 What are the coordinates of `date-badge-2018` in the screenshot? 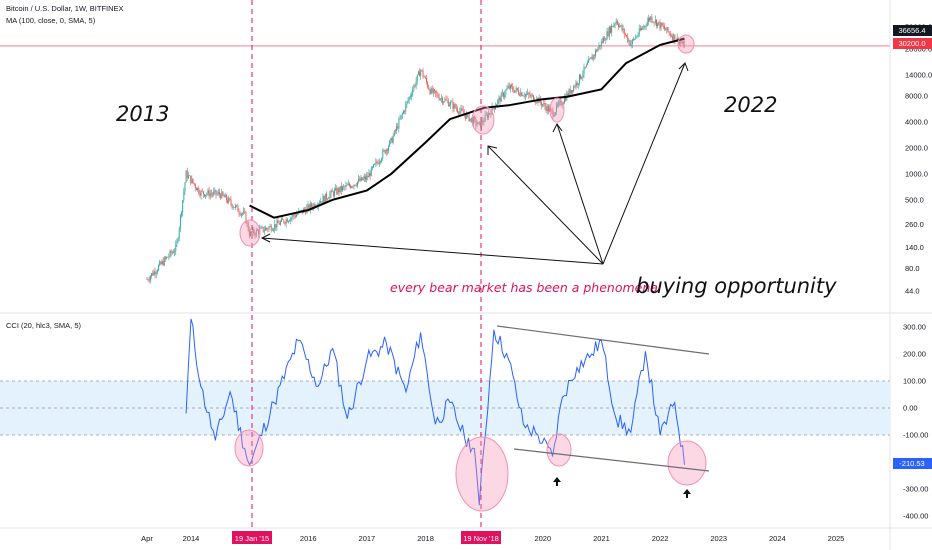 It's located at (481, 537).